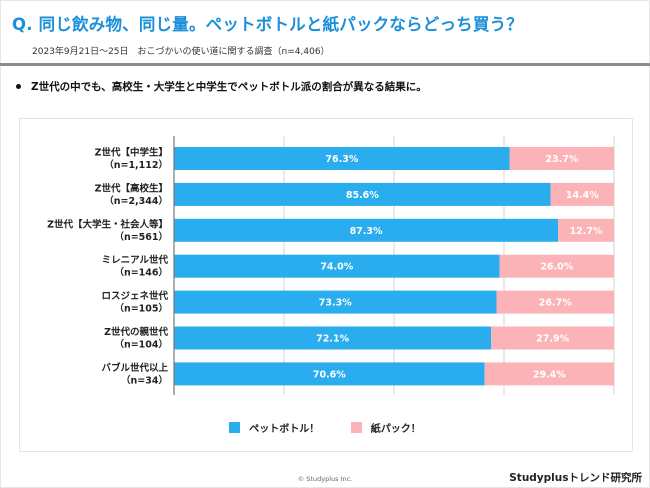  I want to click on category-sample-size: （n=2,344）, so click(136, 201).